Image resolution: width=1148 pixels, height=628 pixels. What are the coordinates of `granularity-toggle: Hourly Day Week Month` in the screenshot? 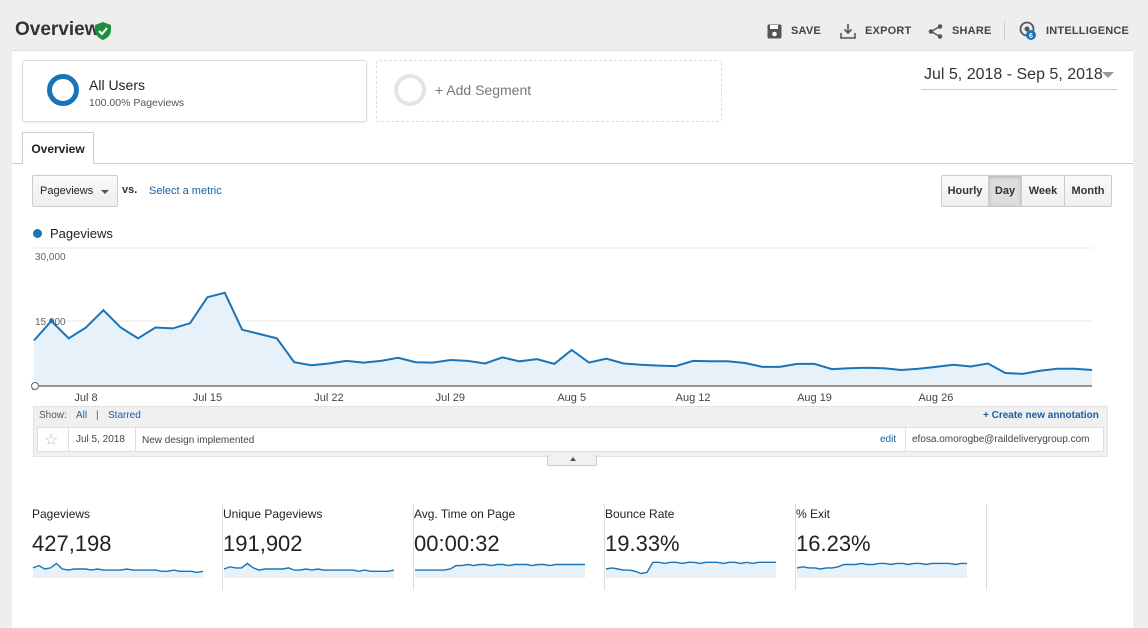 It's located at (1026, 191).